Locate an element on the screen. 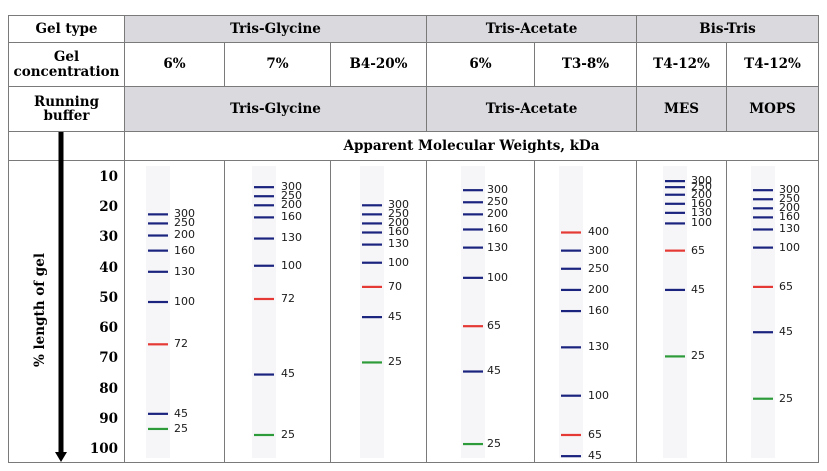 The image size is (827, 471). y-tick-label: 100 is located at coordinates (103, 449).